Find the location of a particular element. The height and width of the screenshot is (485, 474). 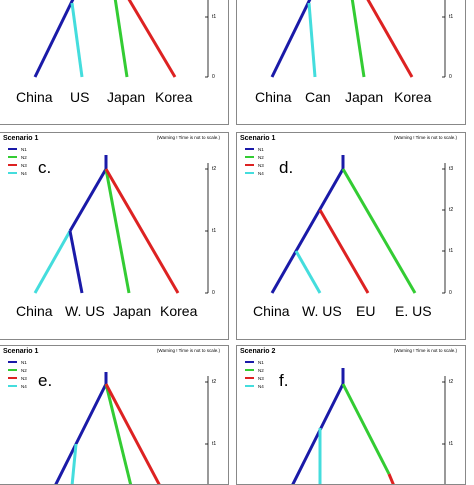

panel-label: f. is located at coordinates (284, 380).